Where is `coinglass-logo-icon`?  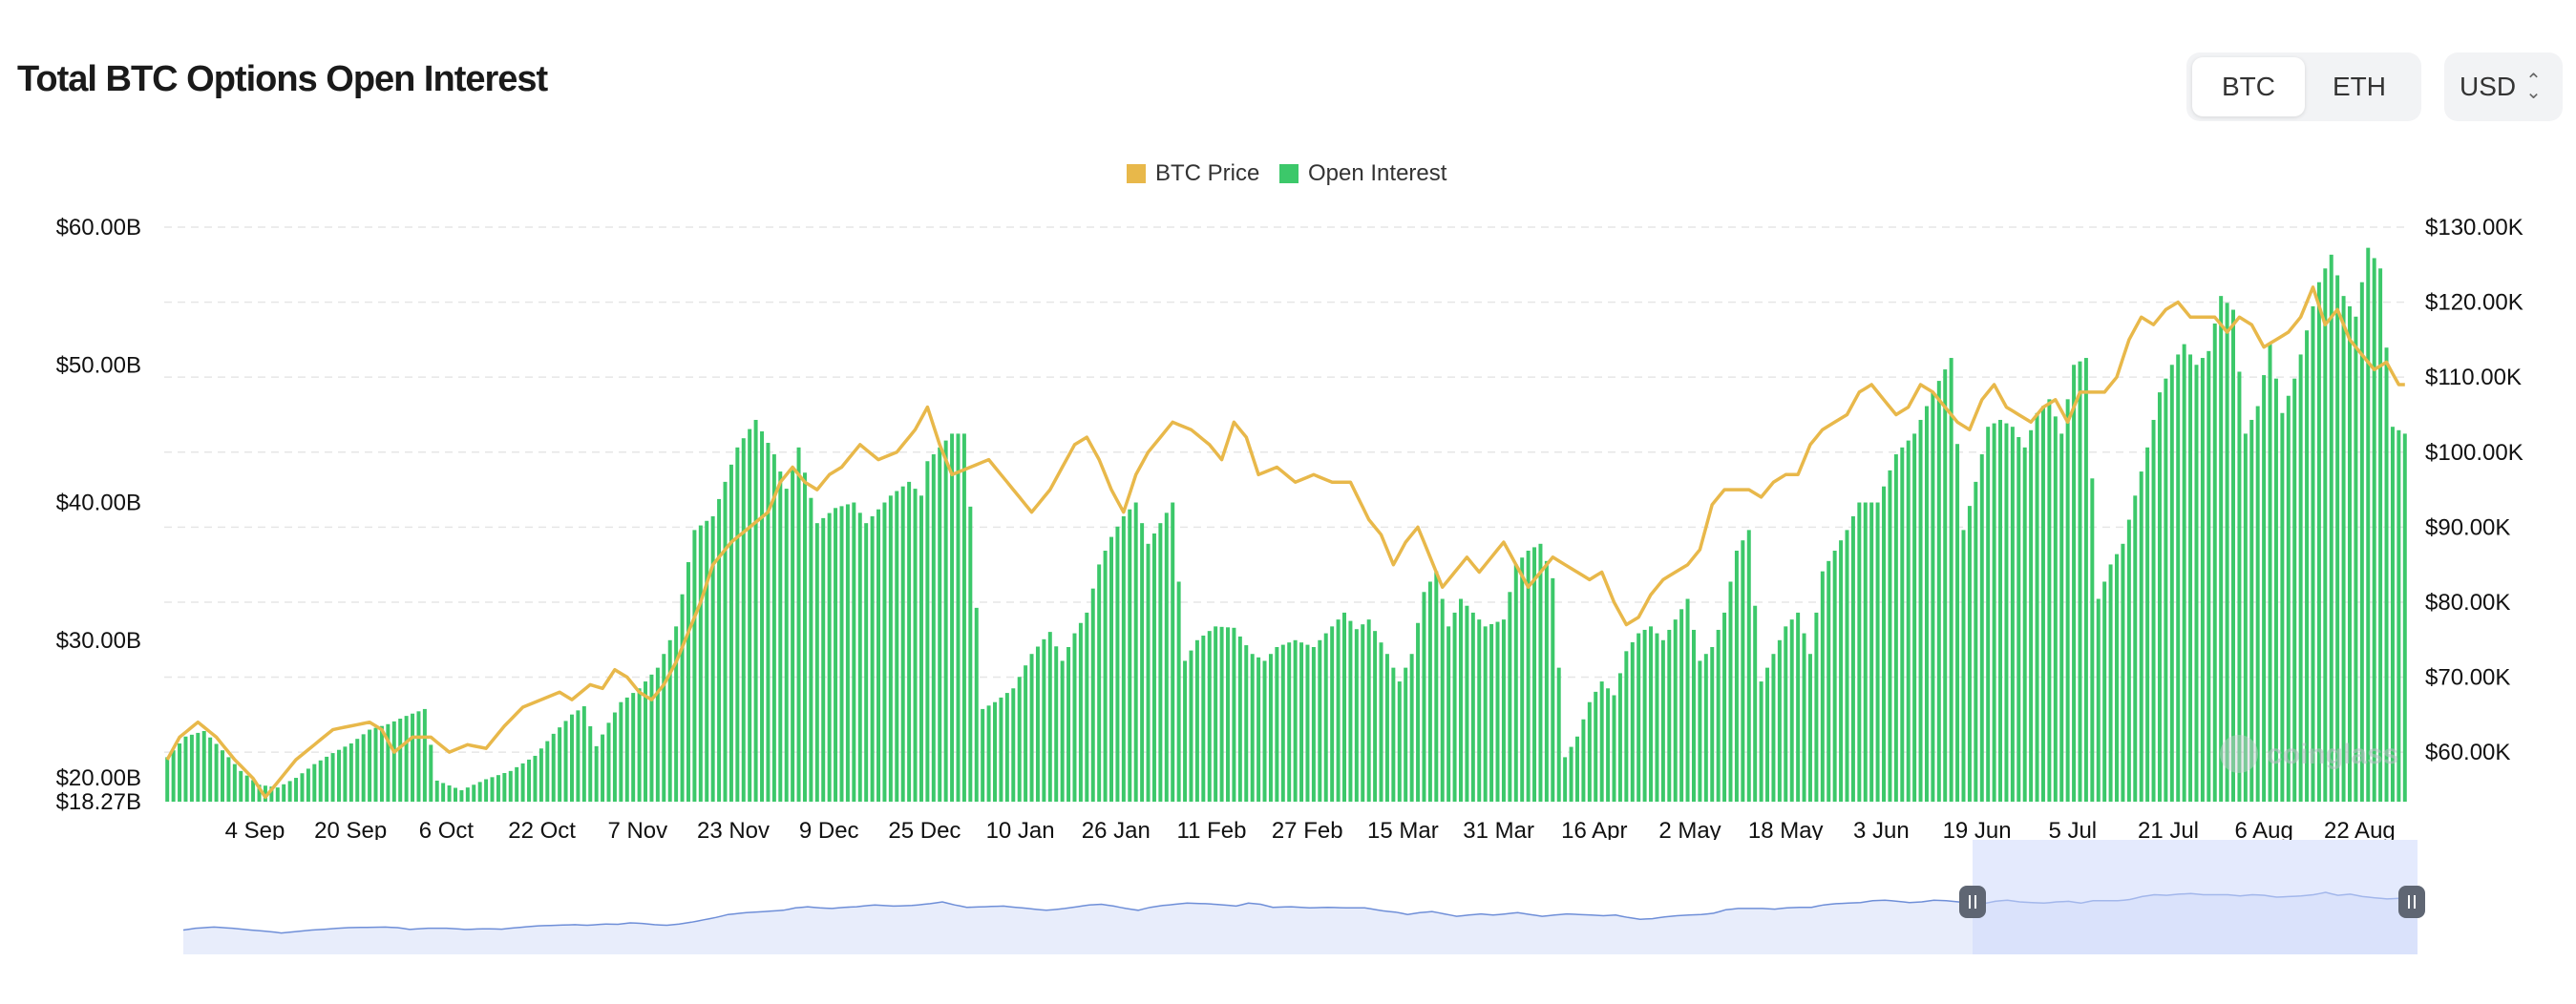
coinglass-logo-icon is located at coordinates (2239, 754).